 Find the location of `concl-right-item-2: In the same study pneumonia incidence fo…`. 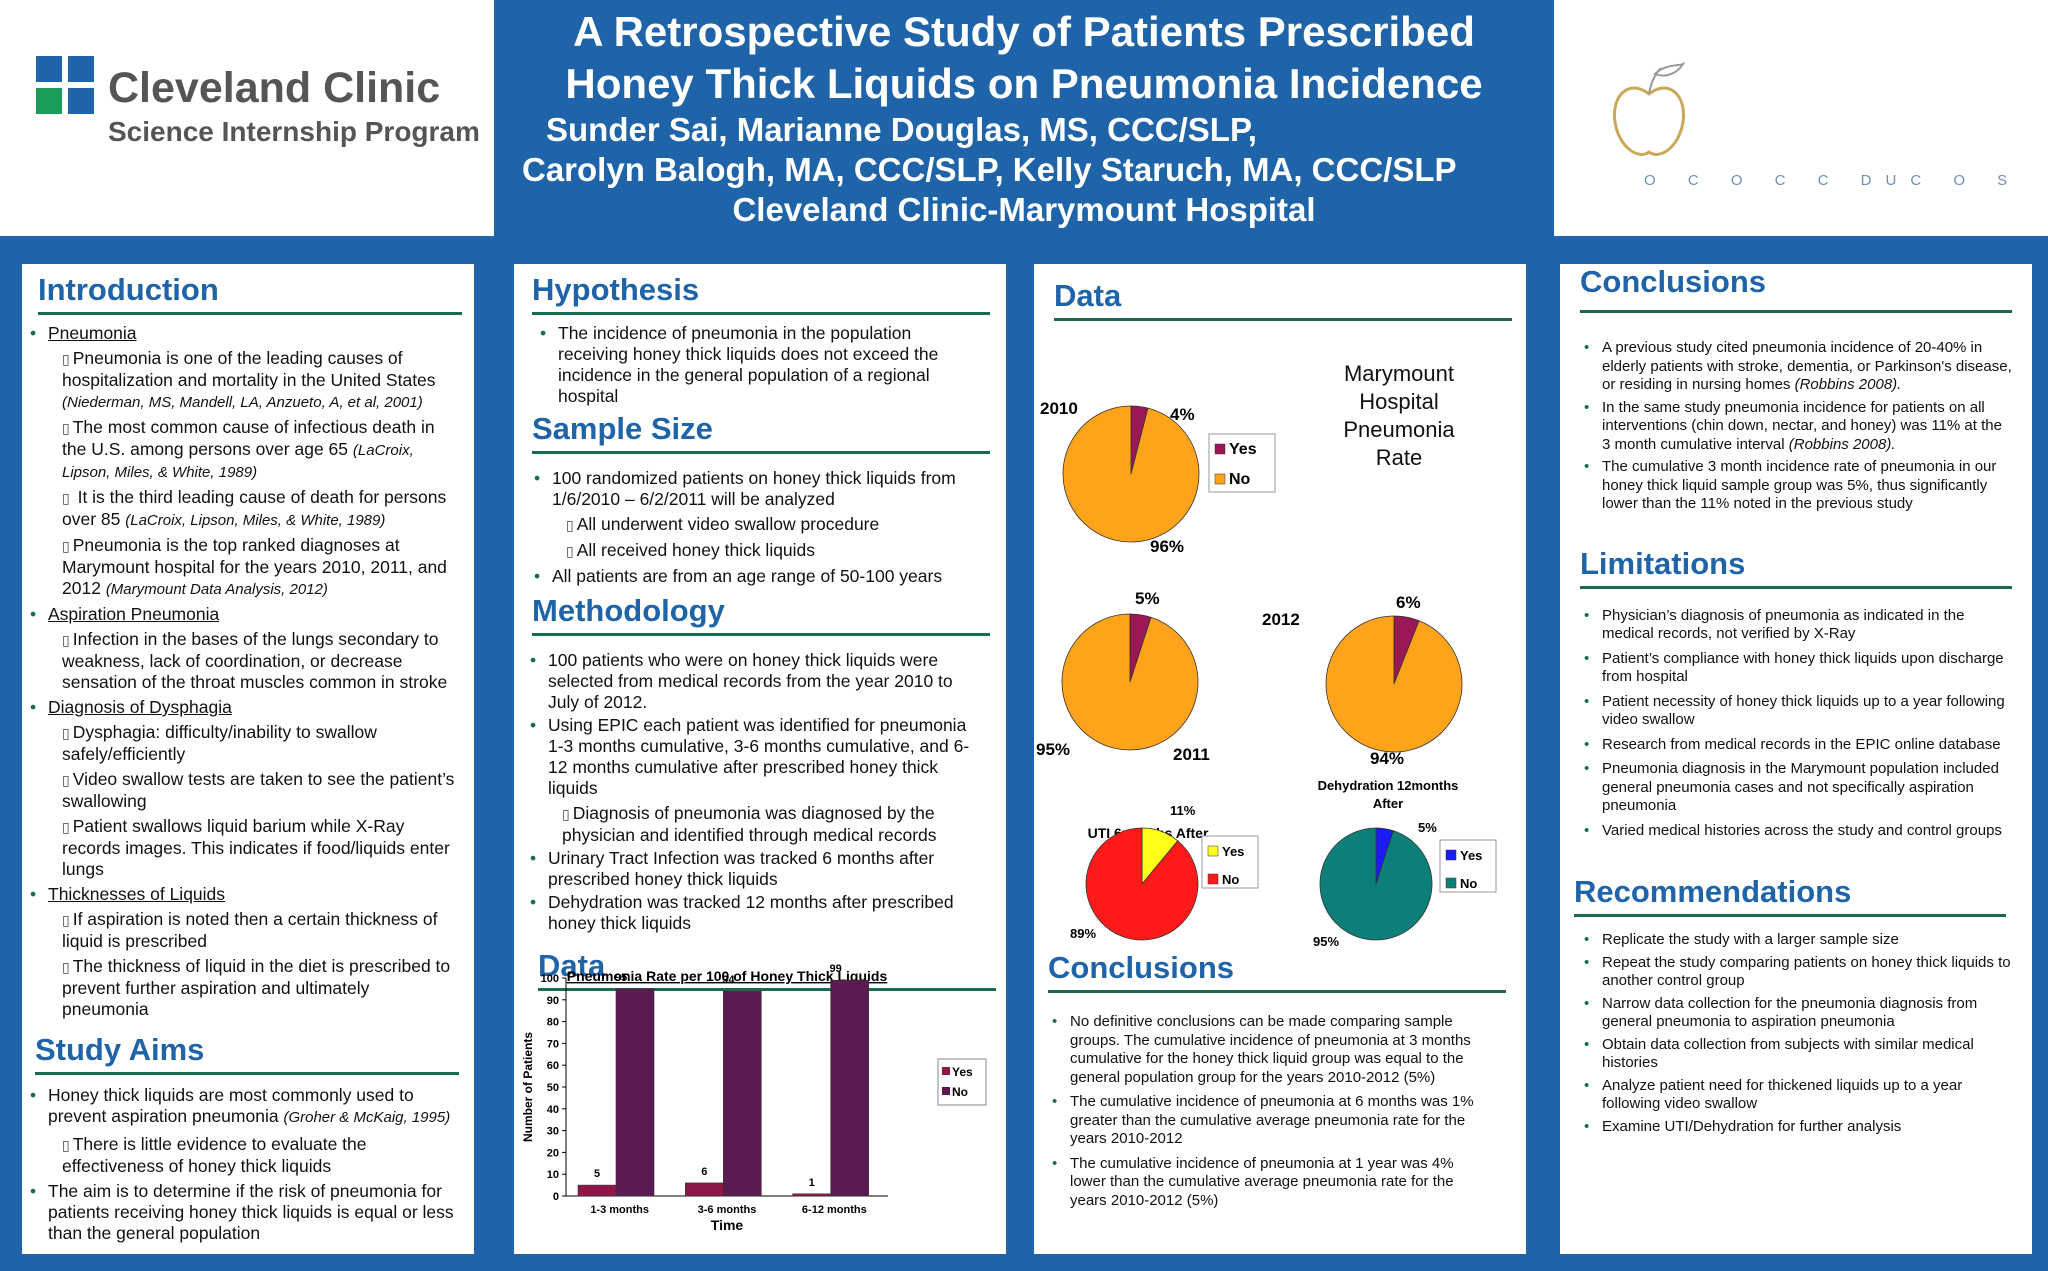

concl-right-item-2: In the same study pneumonia incidence fo… is located at coordinates (1802, 425).